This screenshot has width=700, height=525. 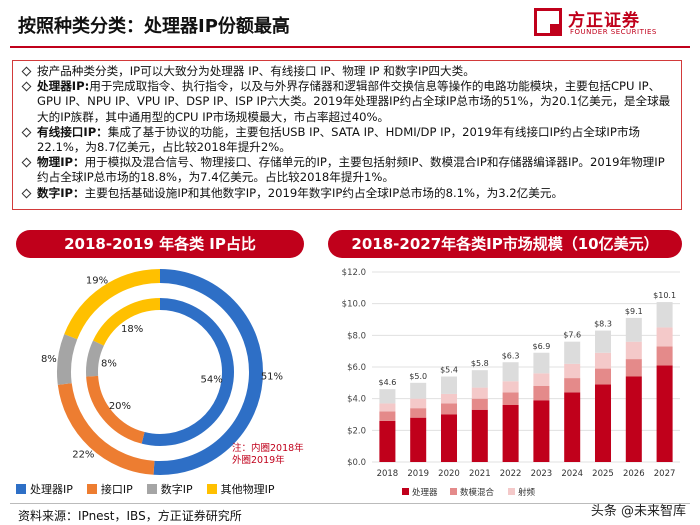 What do you see at coordinates (356, 463) in the screenshot?
I see `y-tick-label: $0.0` at bounding box center [356, 463].